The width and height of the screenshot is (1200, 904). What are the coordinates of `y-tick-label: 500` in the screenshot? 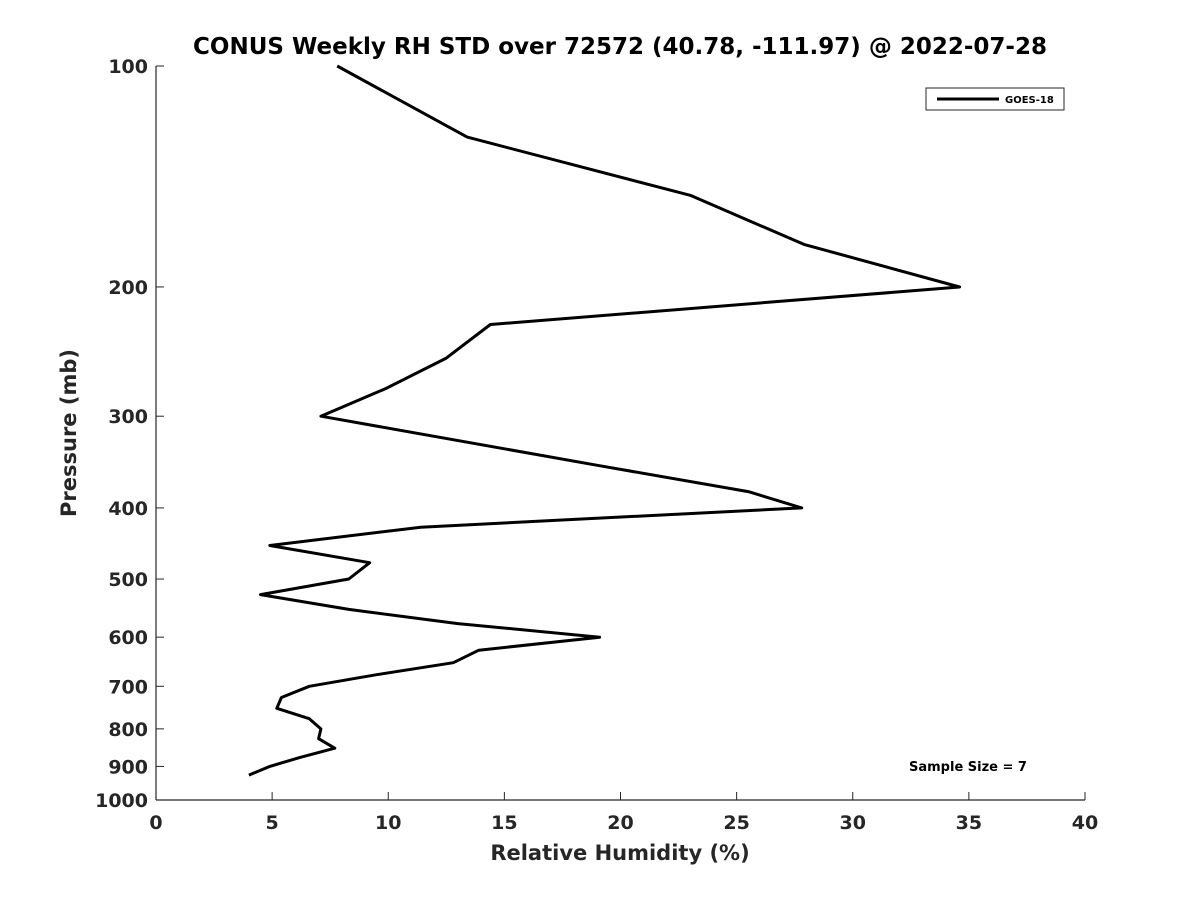 It's located at (128, 580).